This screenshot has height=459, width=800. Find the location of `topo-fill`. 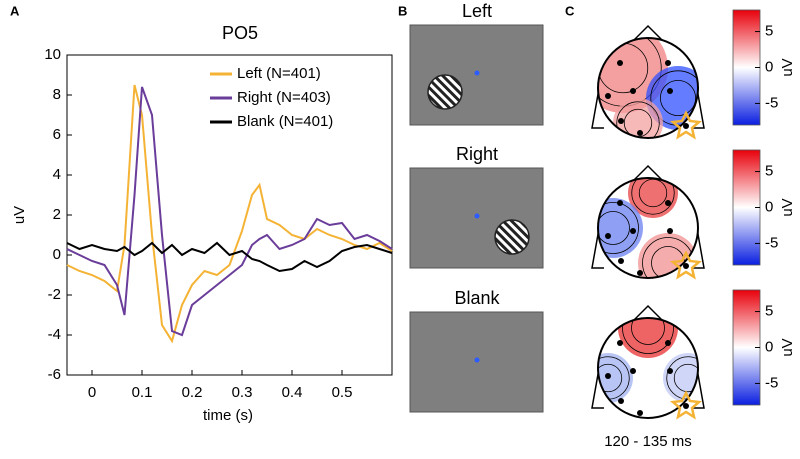

topo-fill is located at coordinates (648, 228).